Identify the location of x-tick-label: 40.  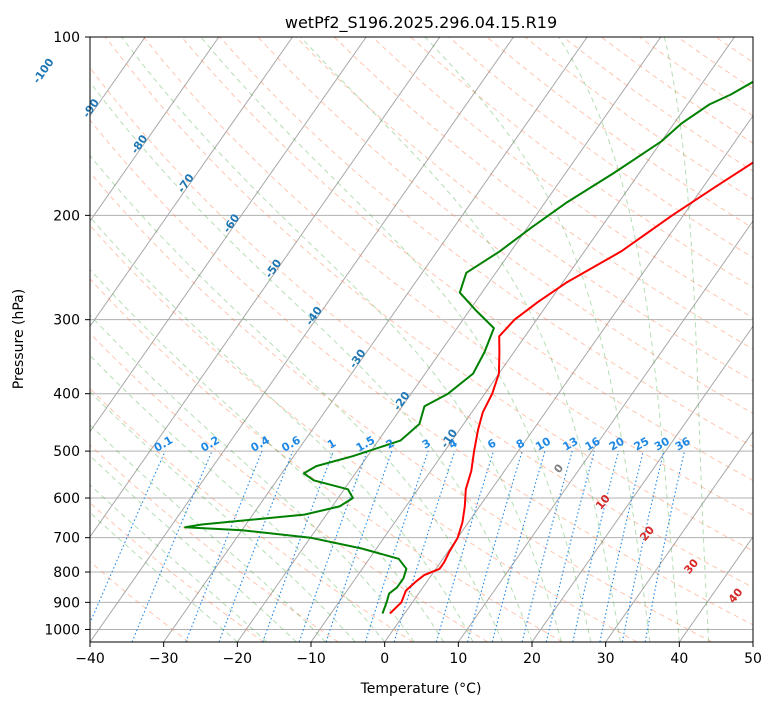
(679, 659).